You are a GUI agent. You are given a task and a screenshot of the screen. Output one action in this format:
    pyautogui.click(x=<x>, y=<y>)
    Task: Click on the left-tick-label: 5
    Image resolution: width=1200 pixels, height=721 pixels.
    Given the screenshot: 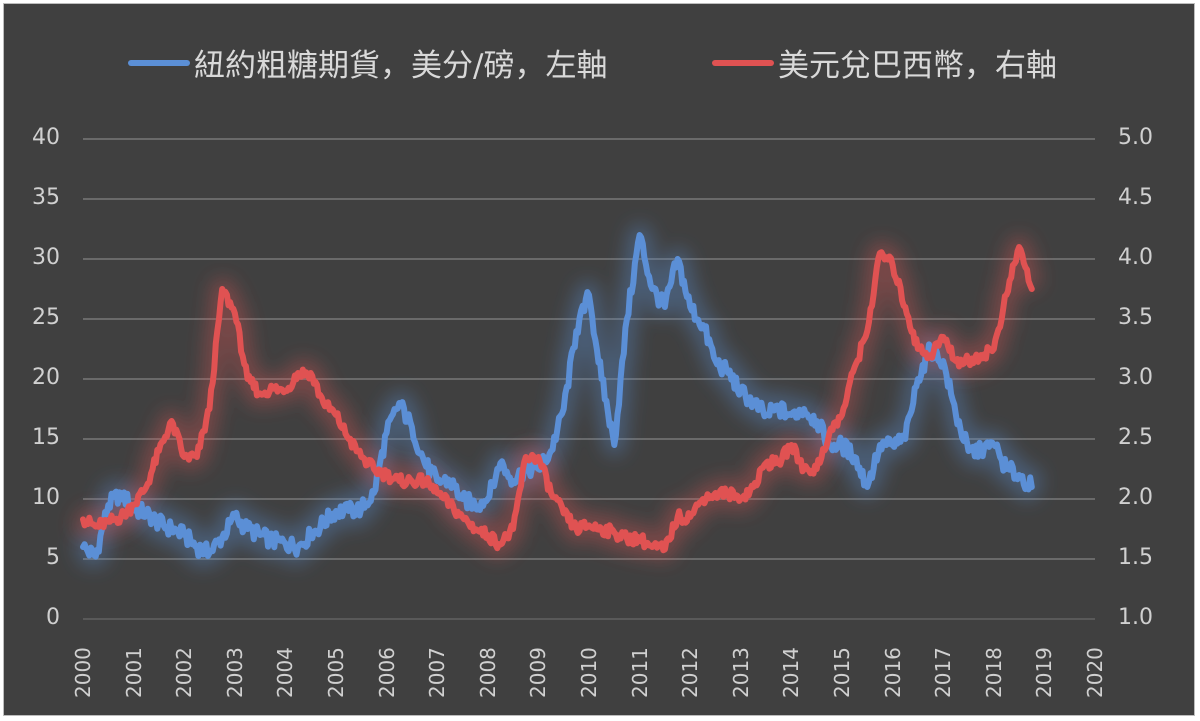 What is the action you would take?
    pyautogui.click(x=53, y=557)
    